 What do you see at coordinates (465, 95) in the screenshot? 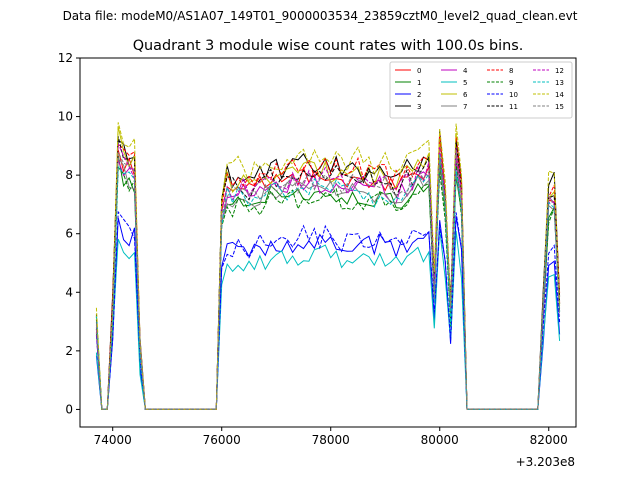
I see `legend-label-6: 6` at bounding box center [465, 95].